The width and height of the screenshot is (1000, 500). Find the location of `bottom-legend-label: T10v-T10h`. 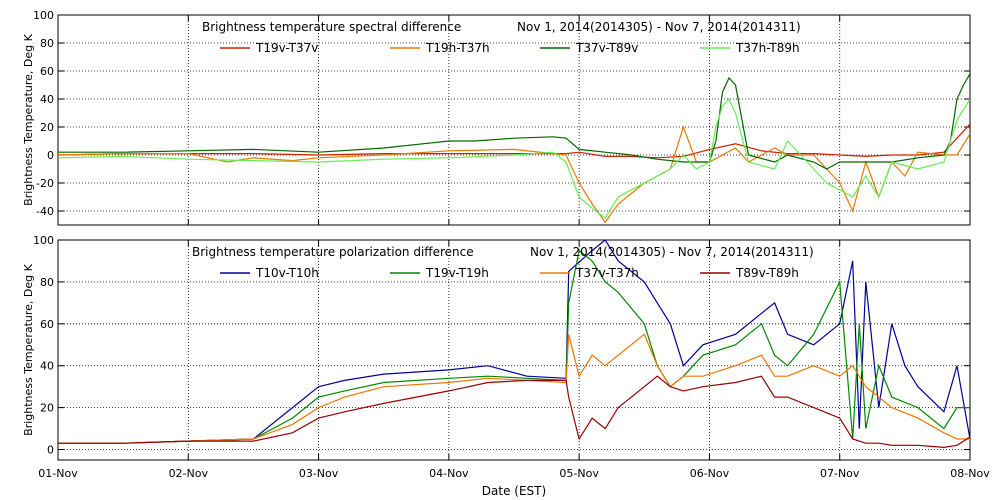

bottom-legend-label: T10v-T10h is located at coordinates (287, 273).